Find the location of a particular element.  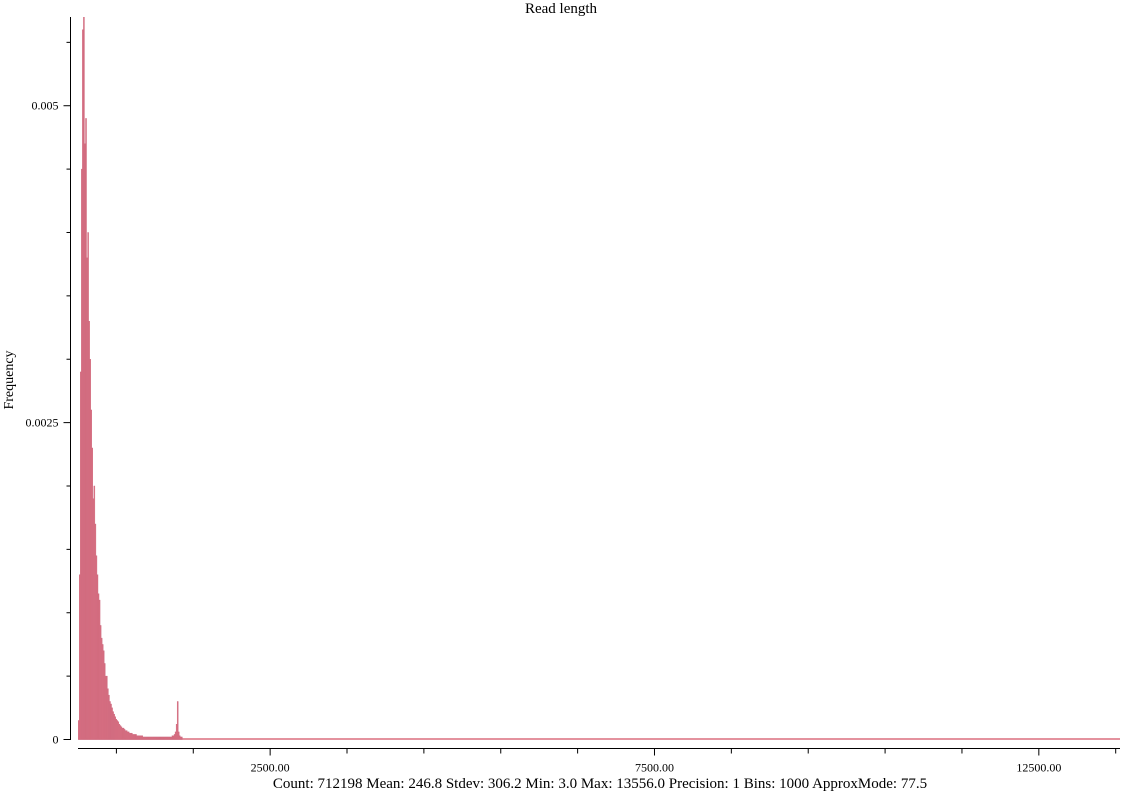

y-tick-label: 0.0025 is located at coordinates (42, 423).